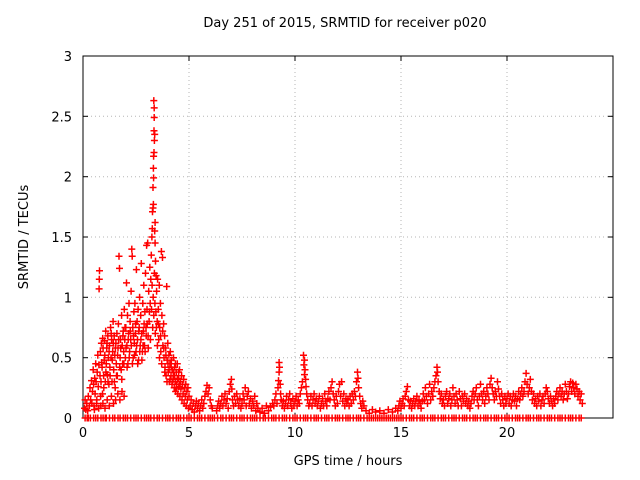  Describe the element at coordinates (61, 117) in the screenshot. I see `y-tick-label: 2.5` at that location.